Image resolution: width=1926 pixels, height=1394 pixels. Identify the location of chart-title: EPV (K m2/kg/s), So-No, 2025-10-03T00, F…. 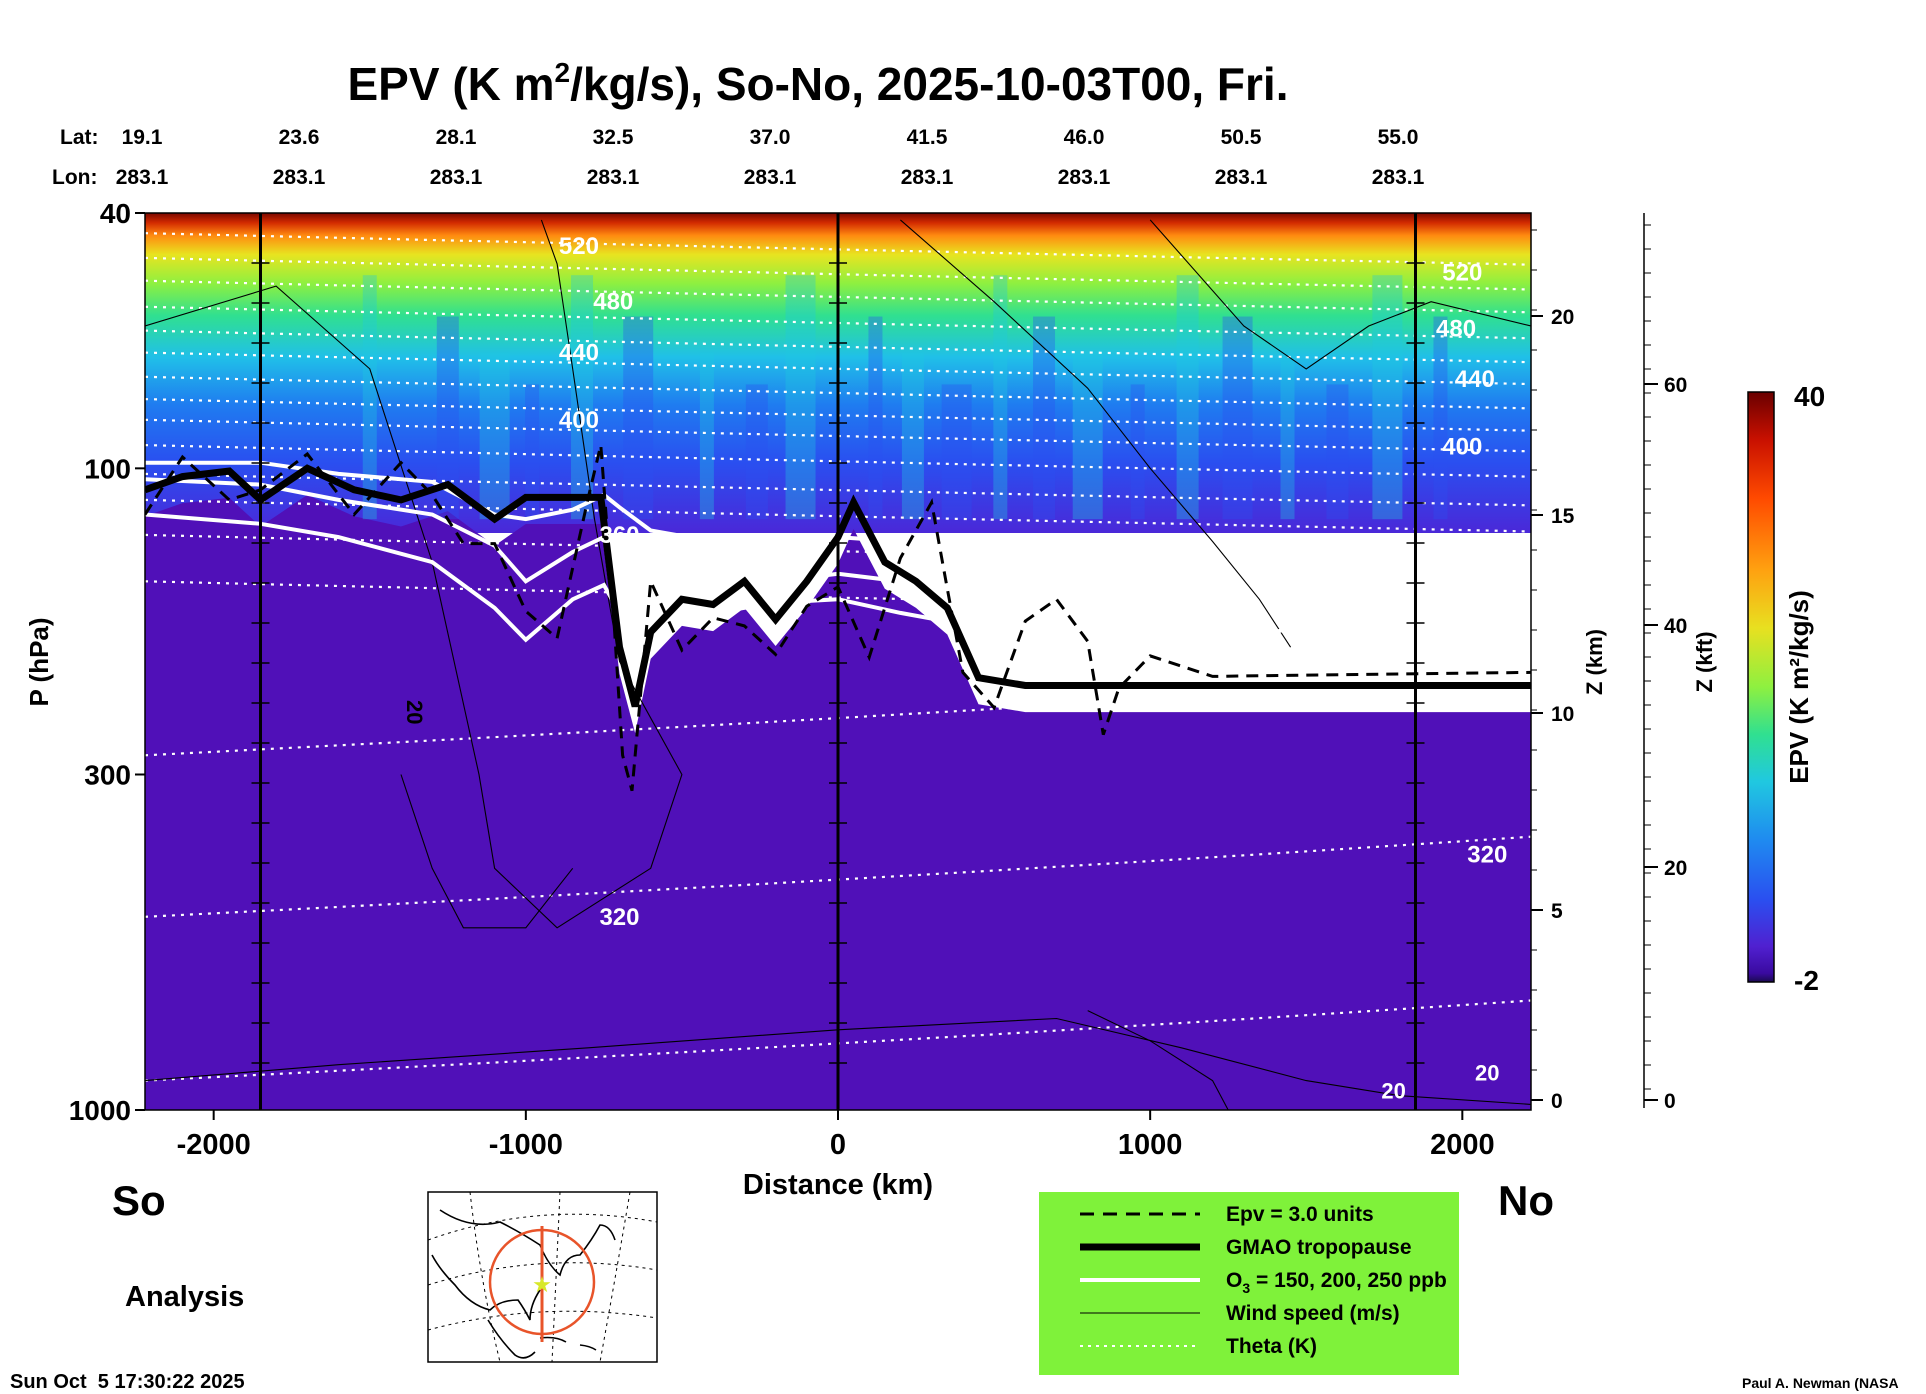
(818, 83).